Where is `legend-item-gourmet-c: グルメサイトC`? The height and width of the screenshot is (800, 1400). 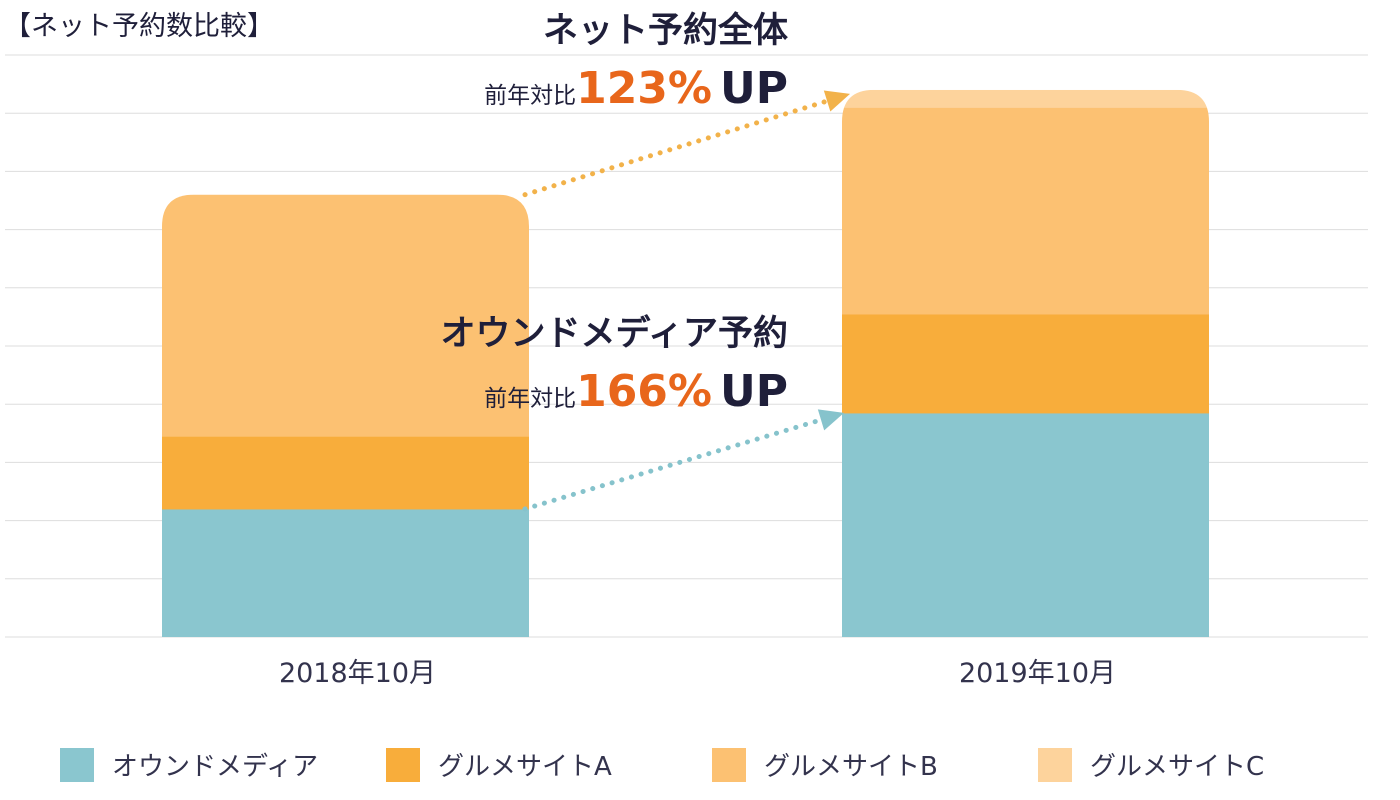 legend-item-gourmet-c: グルメサイトC is located at coordinates (1151, 764).